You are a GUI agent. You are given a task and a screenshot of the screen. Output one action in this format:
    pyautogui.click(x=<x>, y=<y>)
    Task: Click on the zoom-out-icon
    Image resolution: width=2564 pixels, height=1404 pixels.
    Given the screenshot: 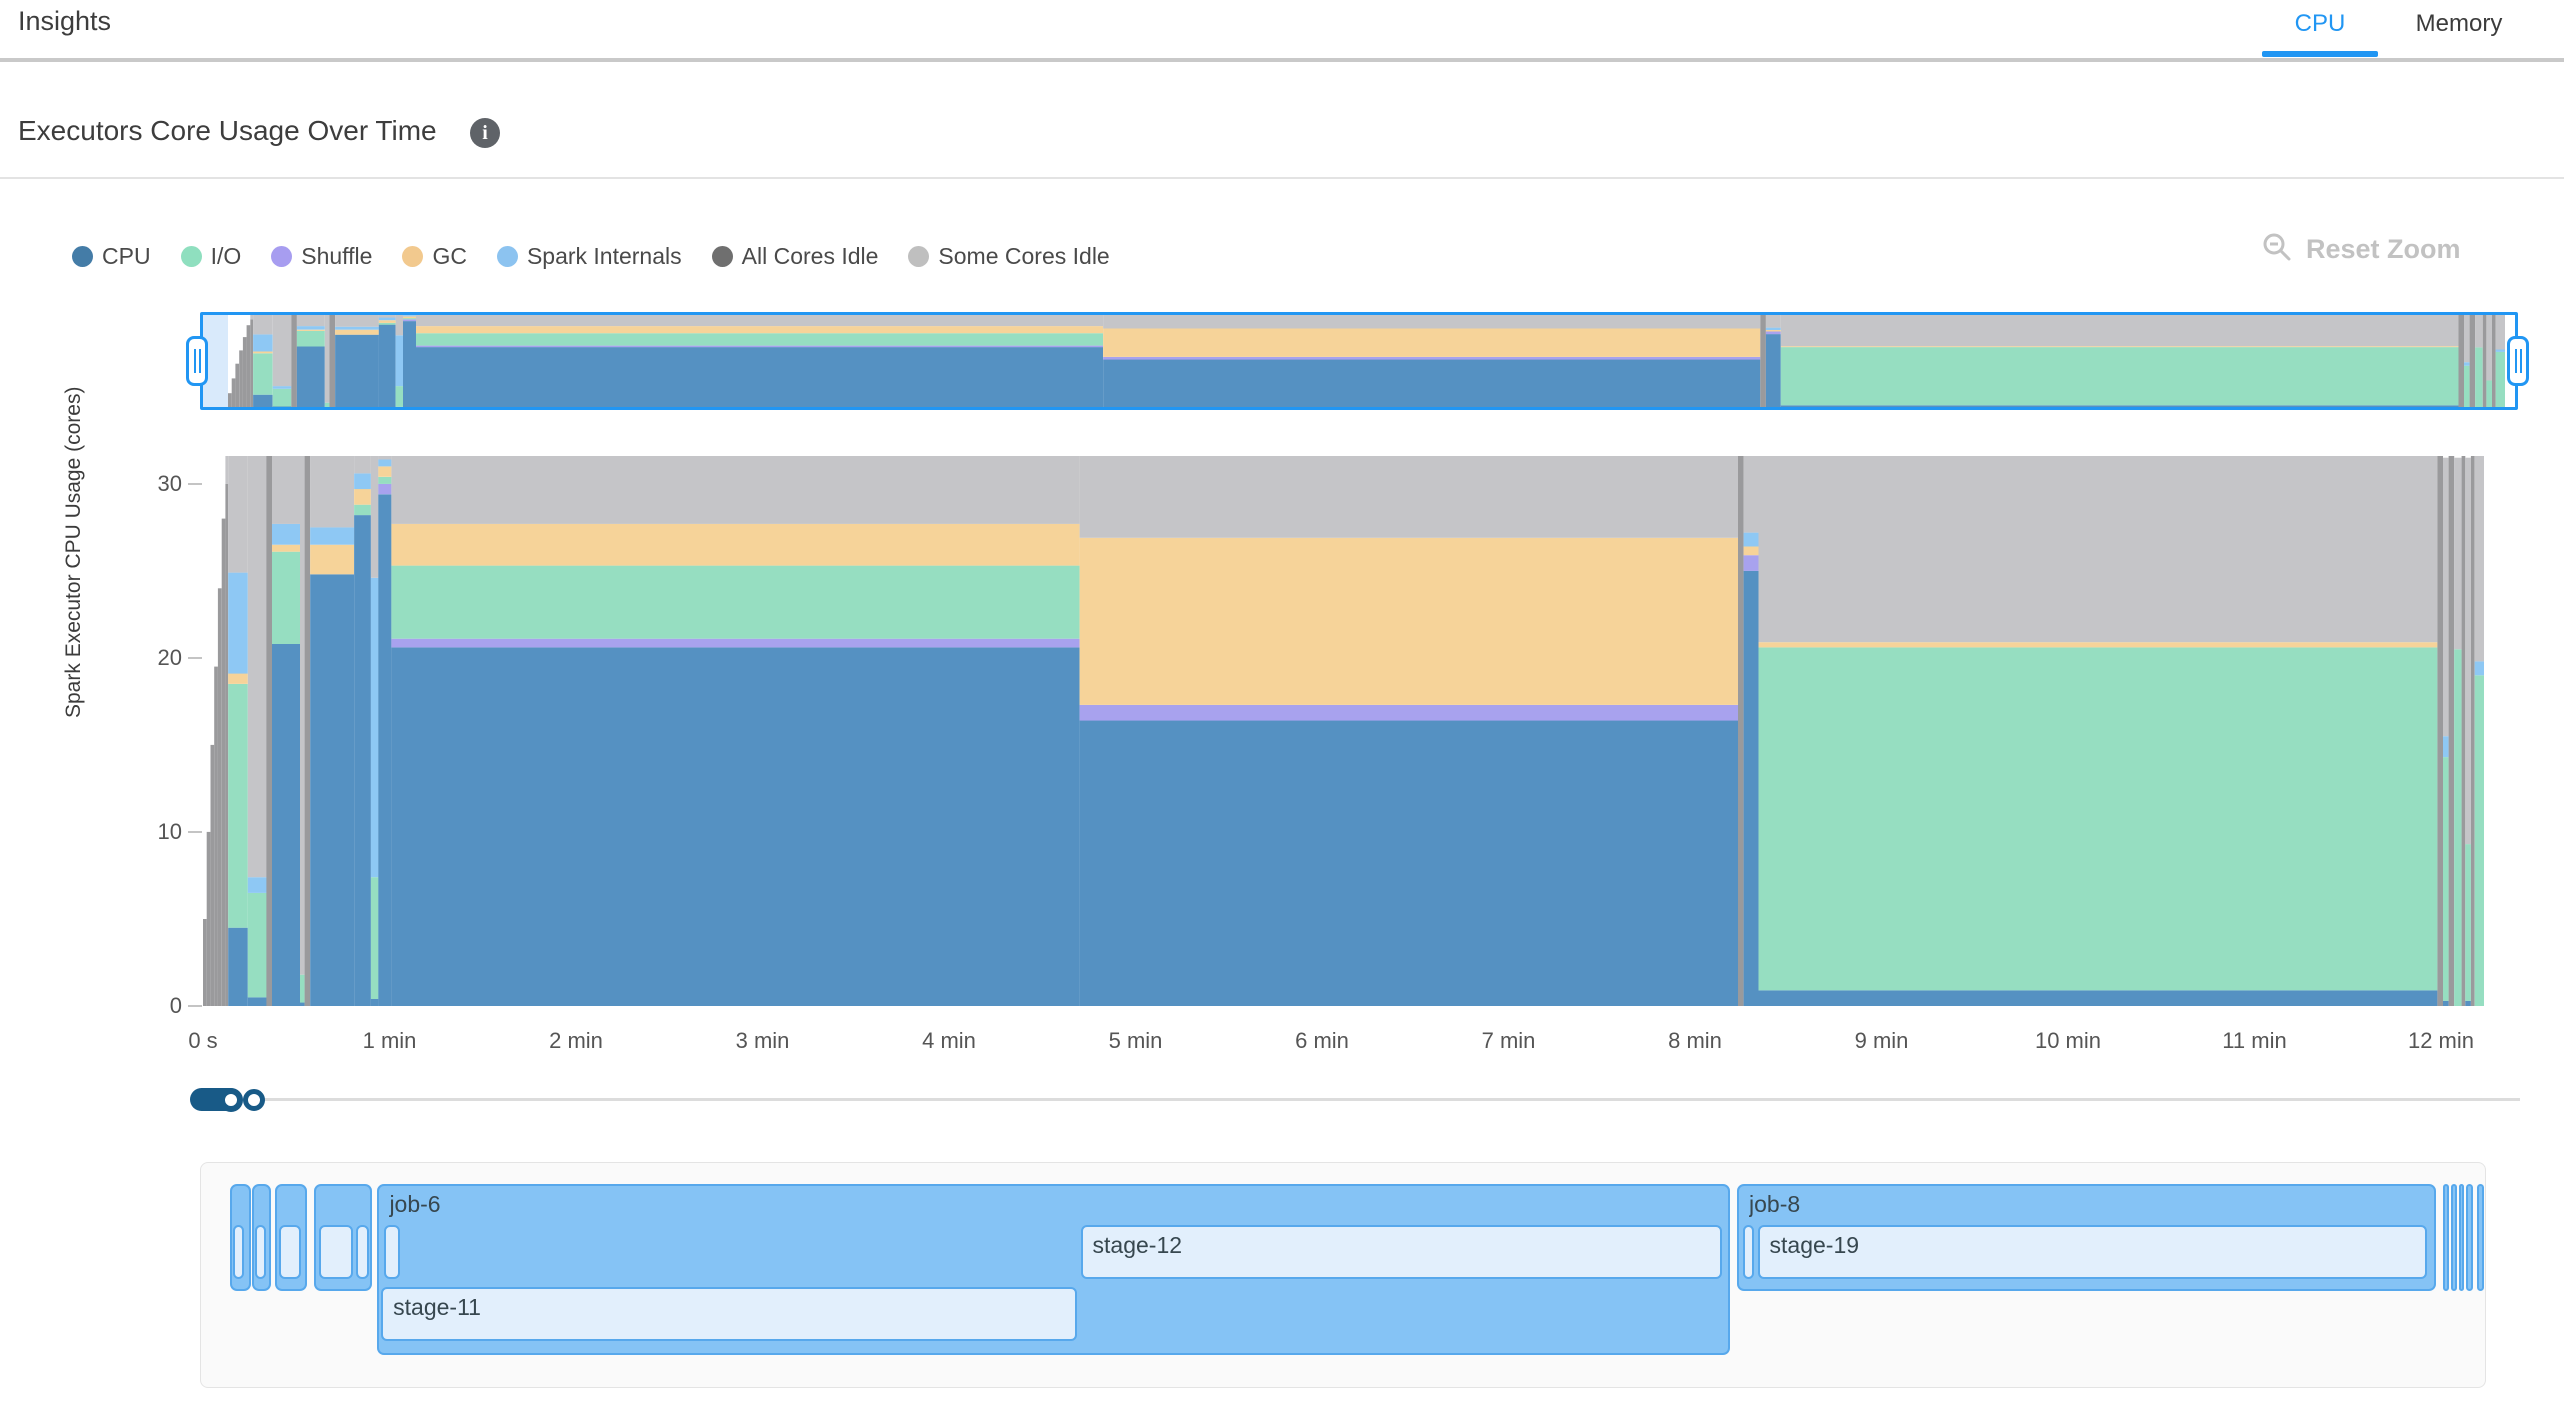 What is the action you would take?
    pyautogui.click(x=2277, y=249)
    